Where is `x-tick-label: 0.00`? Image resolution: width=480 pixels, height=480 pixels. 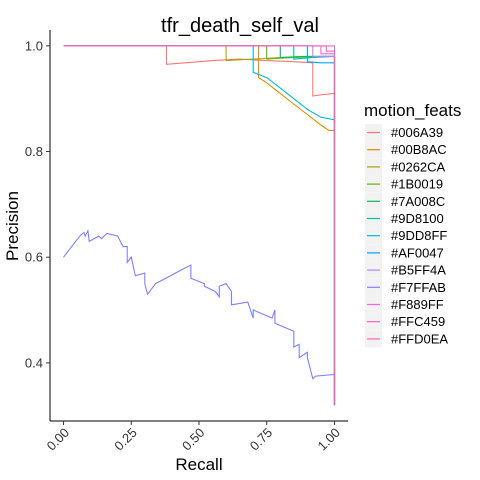 x-tick-label: 0.00 is located at coordinates (58, 439).